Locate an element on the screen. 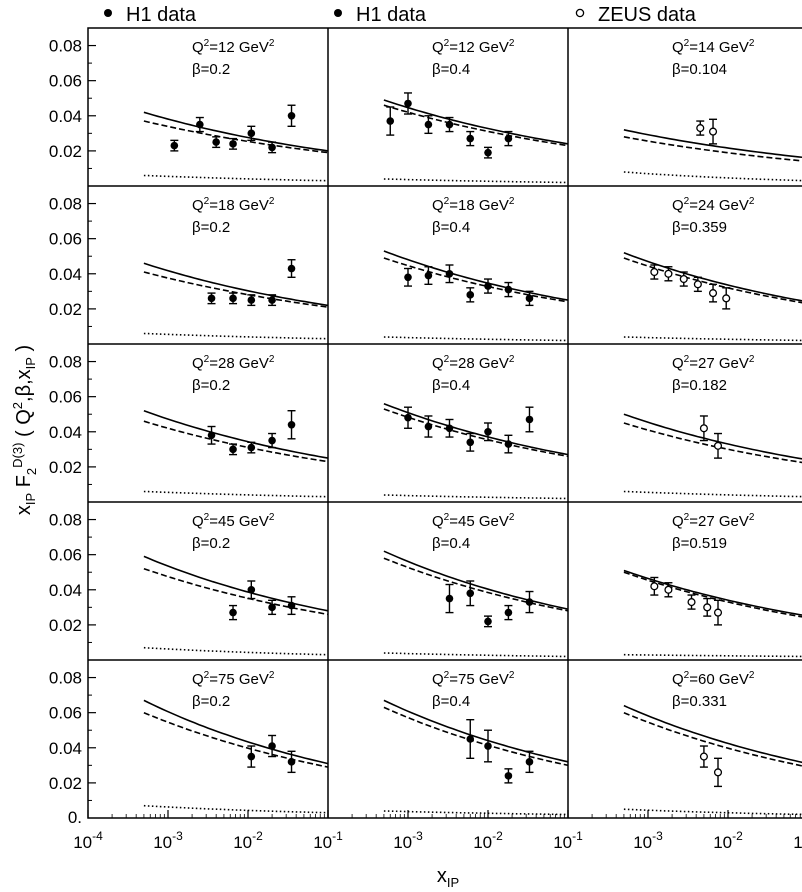 The height and width of the screenshot is (892, 802). y-axis-title-text: xIP F2D(3) ( Q2,β,xIP ) is located at coordinates (24, 430).